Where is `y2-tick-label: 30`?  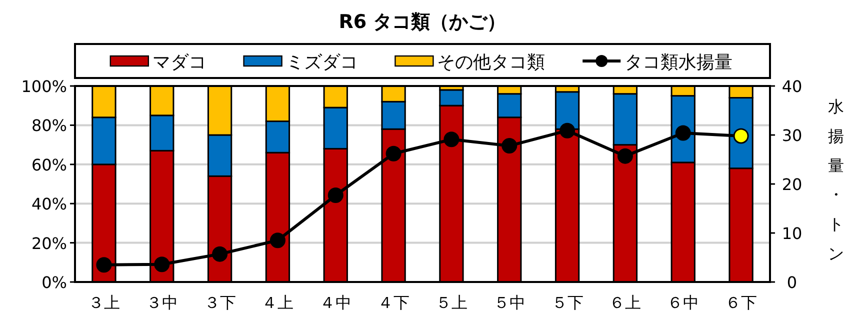
y2-tick-label: 30 is located at coordinates (792, 135).